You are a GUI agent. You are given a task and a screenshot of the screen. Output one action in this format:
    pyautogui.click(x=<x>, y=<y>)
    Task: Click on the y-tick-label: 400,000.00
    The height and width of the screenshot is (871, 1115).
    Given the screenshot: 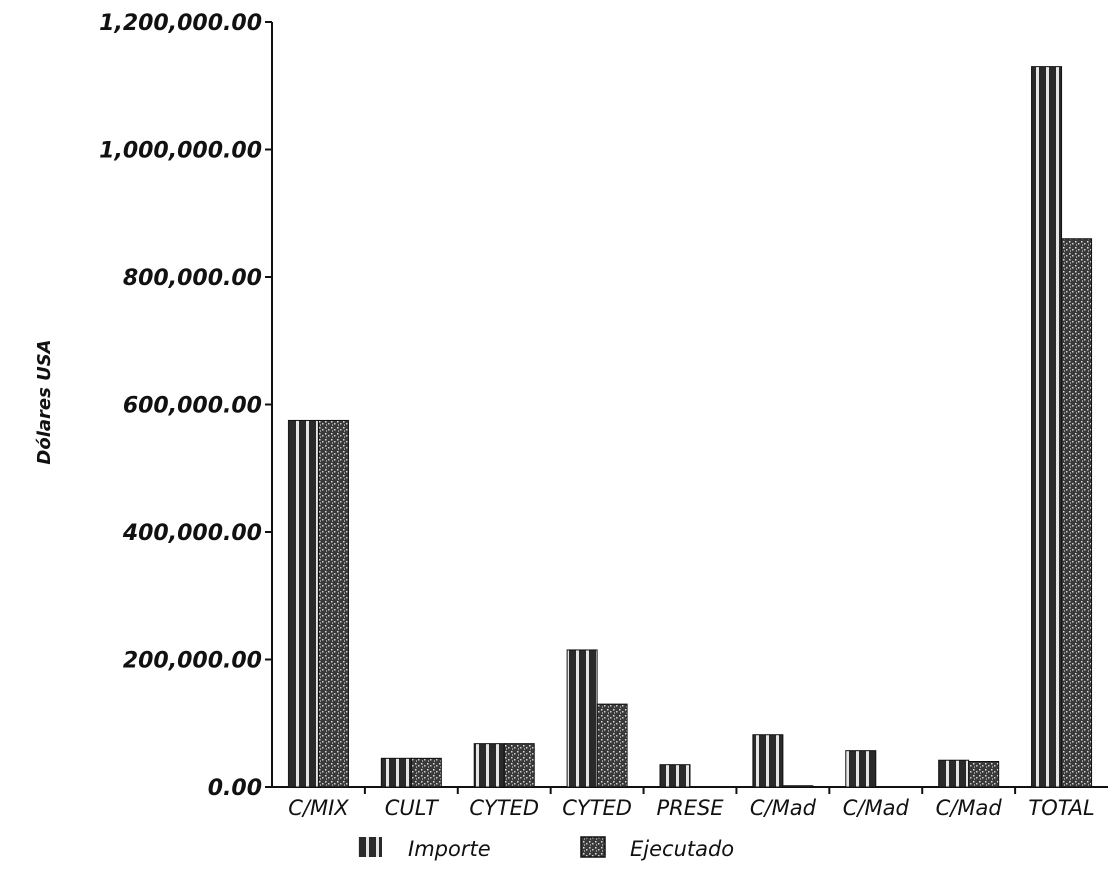 What is the action you would take?
    pyautogui.click(x=192, y=533)
    